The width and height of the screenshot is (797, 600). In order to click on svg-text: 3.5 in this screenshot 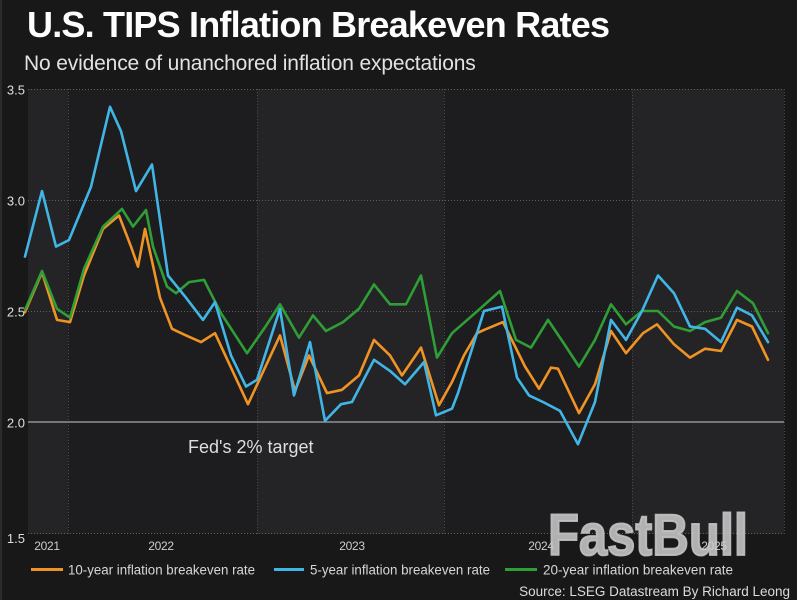, I will do `click(16, 90)`.